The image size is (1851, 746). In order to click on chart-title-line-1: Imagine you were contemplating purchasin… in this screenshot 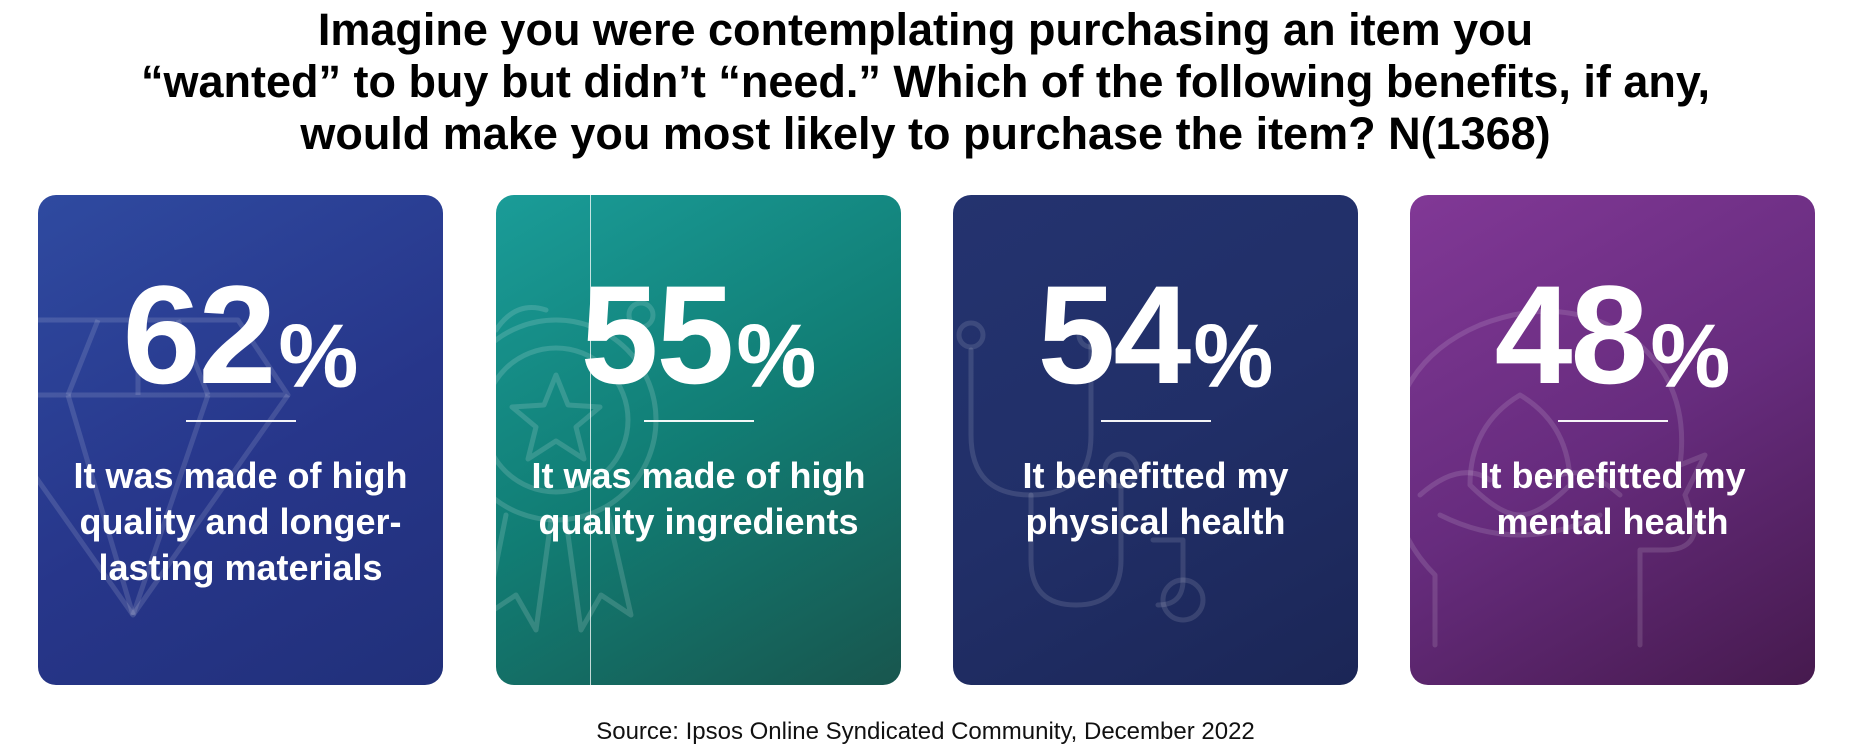, I will do `click(925, 29)`.